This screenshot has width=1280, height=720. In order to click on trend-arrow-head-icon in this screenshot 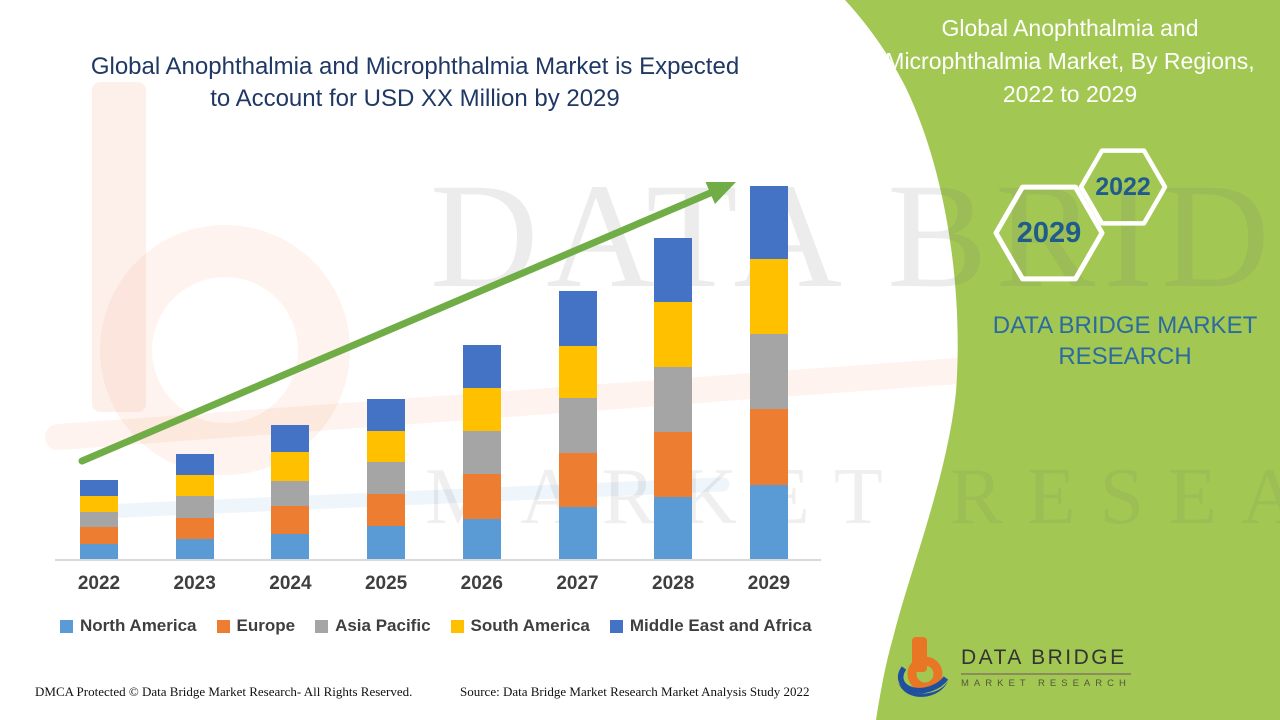, I will do `click(720, 193)`.